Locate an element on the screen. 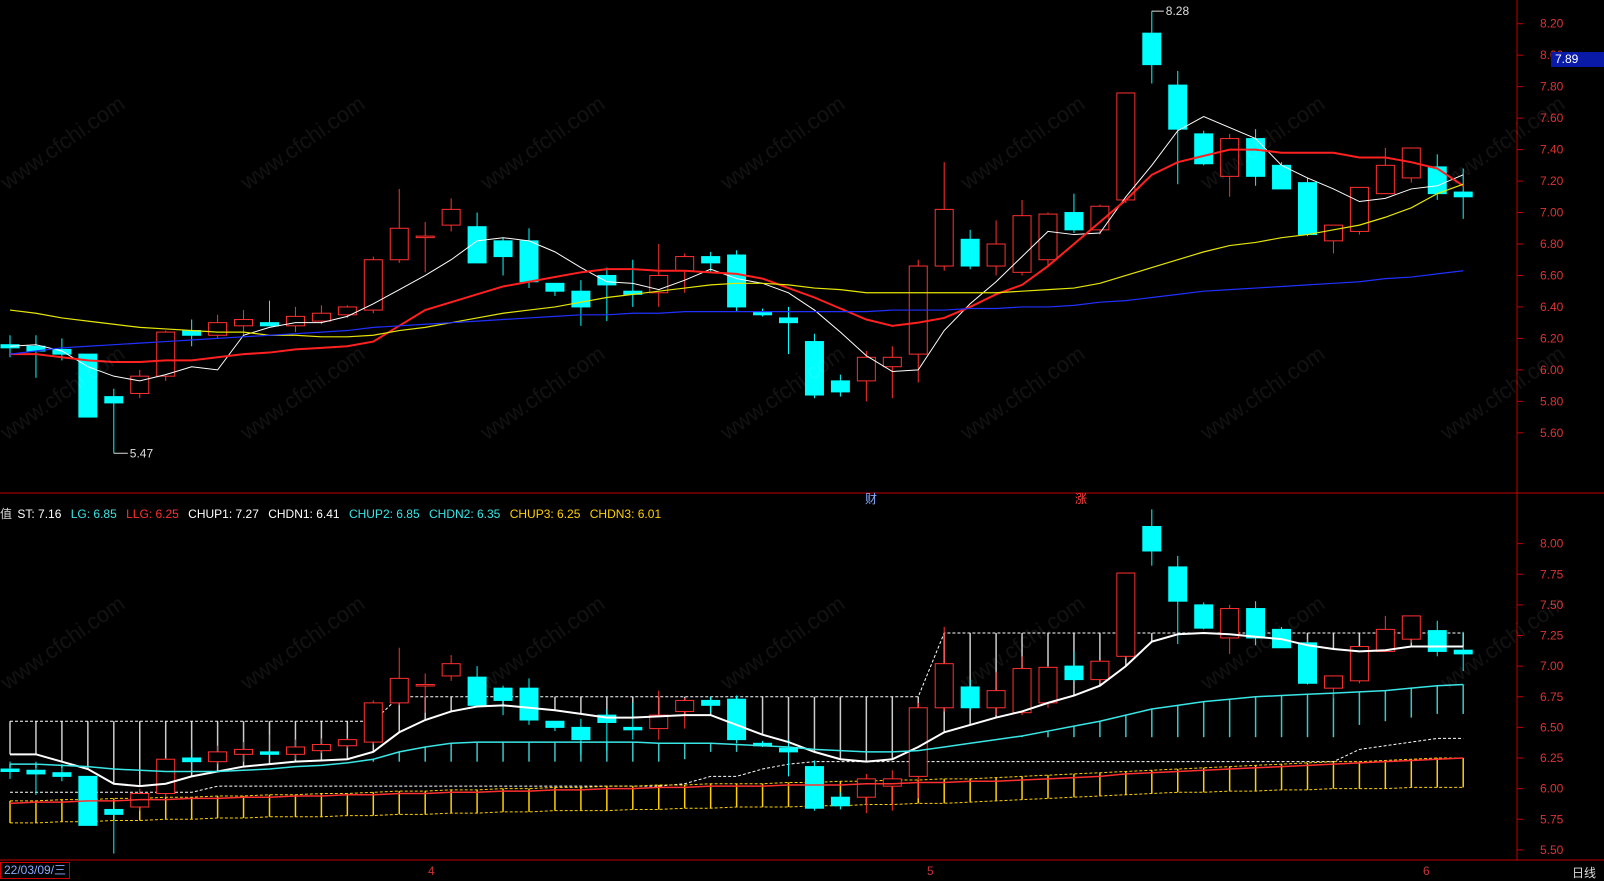  legend-chup1: CHUP1: 7.27 is located at coordinates (223, 514).